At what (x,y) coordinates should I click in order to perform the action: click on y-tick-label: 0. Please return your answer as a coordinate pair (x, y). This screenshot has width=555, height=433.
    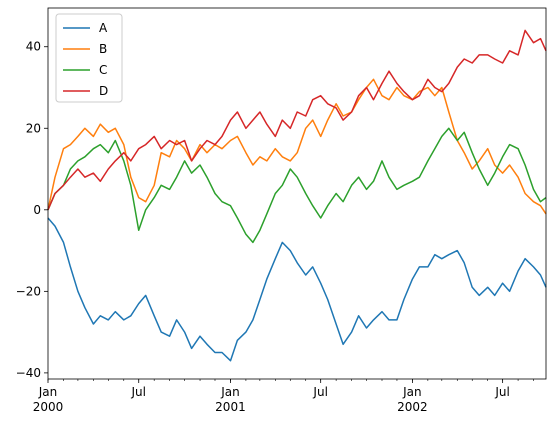
    Looking at the image, I should click on (37, 210).